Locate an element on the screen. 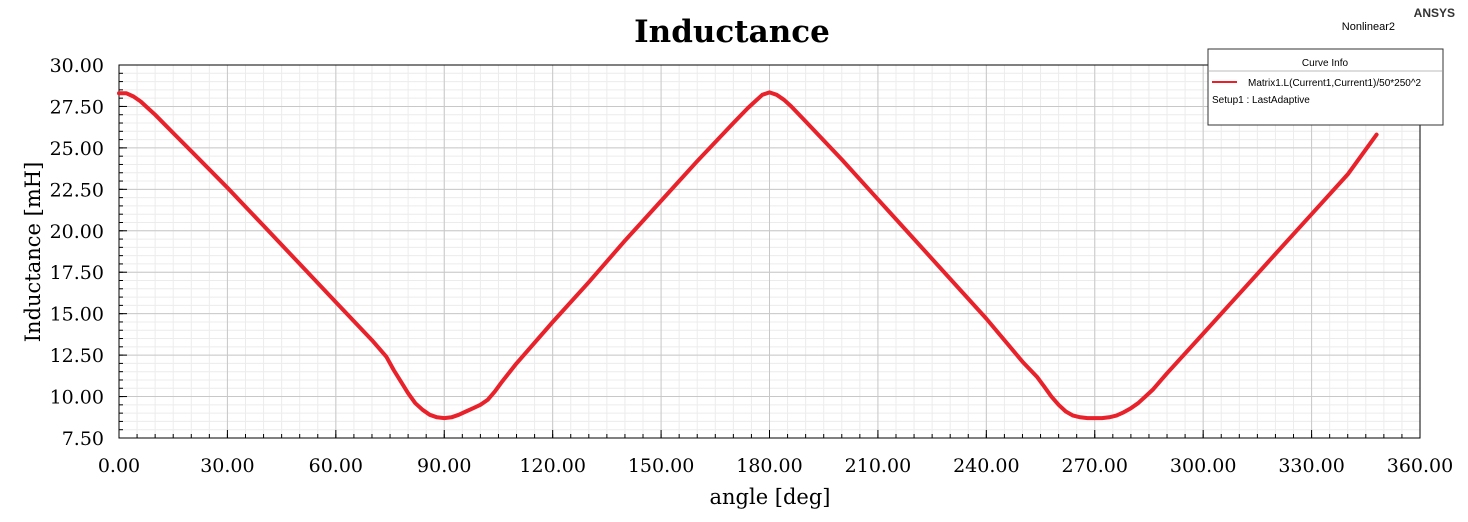 The height and width of the screenshot is (522, 1468). y-tick-label: 22.50 is located at coordinates (77, 190).